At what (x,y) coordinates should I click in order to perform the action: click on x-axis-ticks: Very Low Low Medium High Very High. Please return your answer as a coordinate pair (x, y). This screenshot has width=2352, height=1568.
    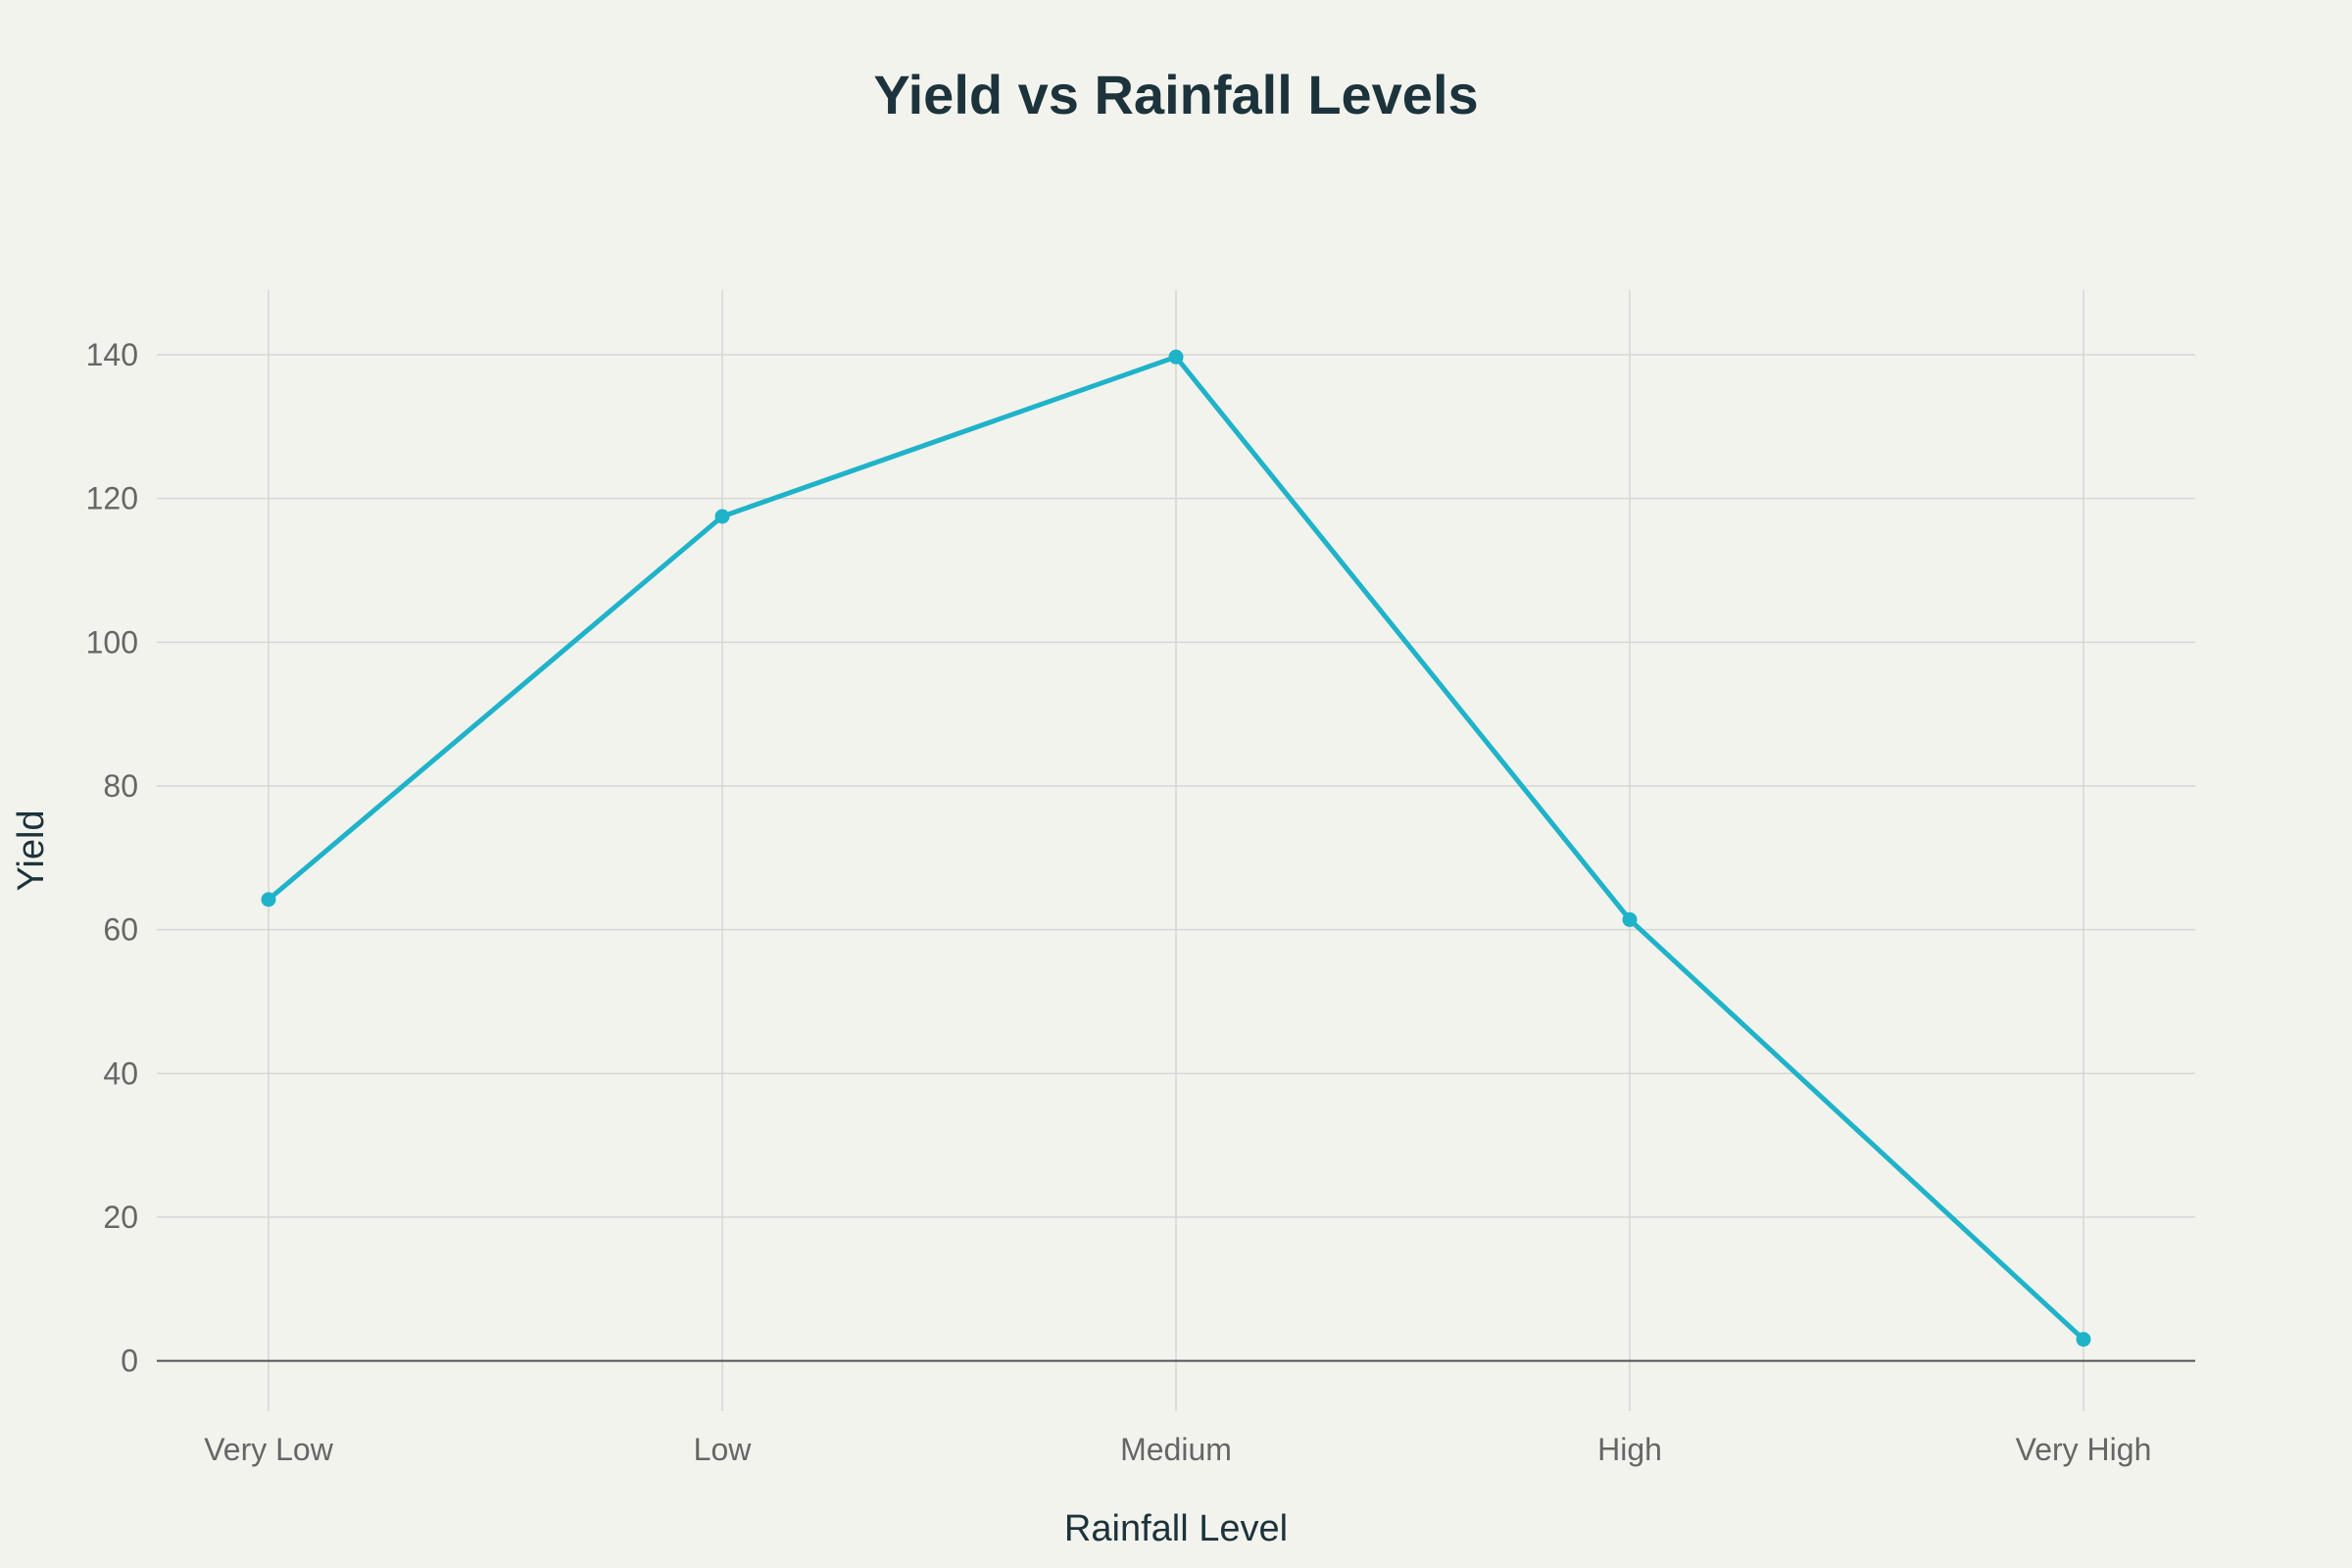
    Looking at the image, I should click on (1177, 1449).